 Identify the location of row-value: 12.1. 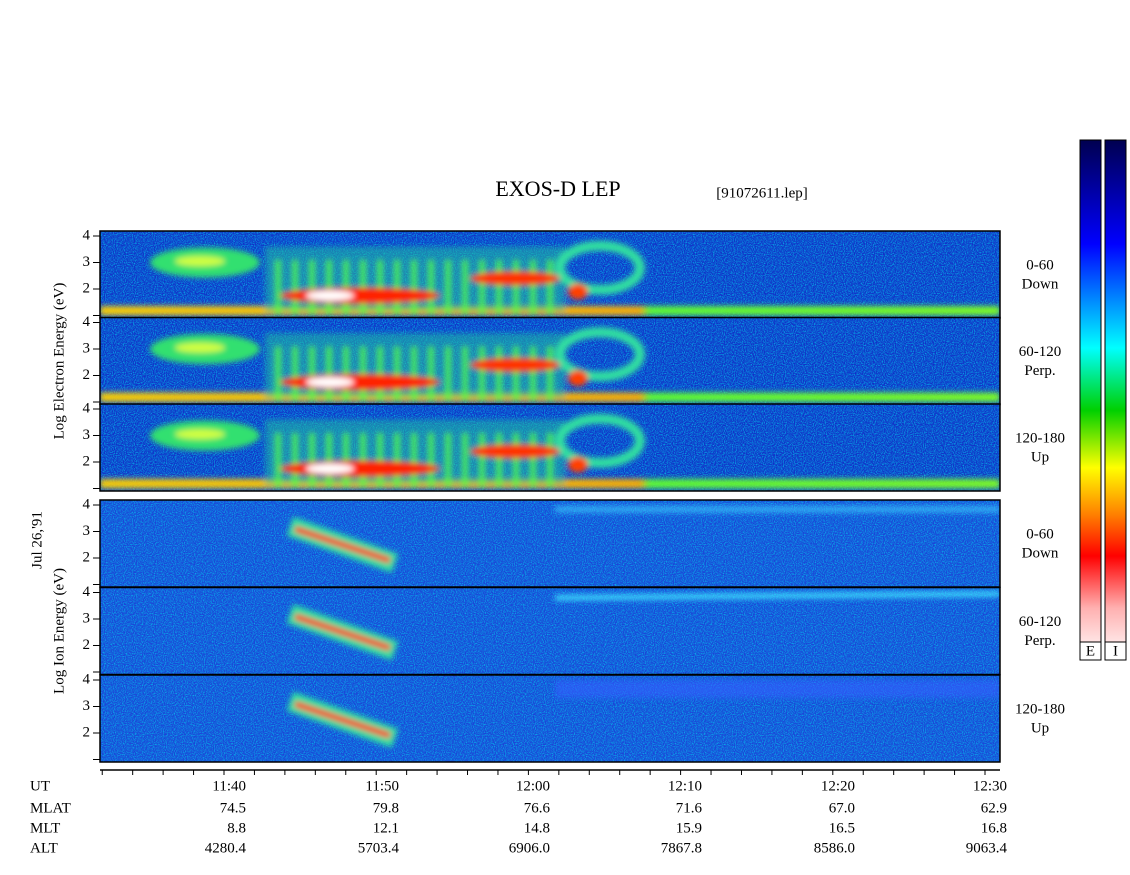
(386, 828).